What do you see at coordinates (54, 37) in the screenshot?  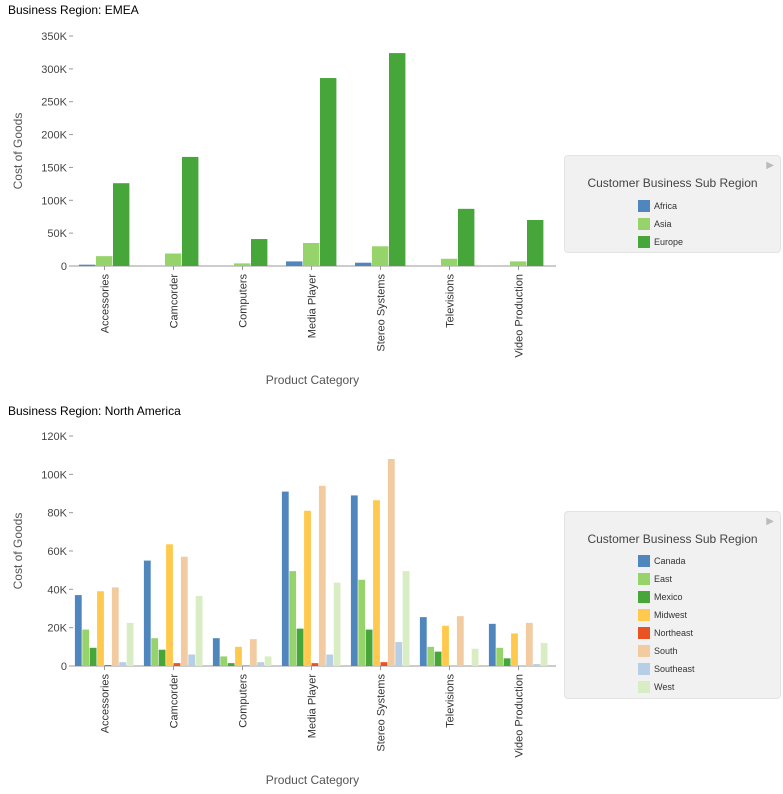 I see `y-tick-label: 350K` at bounding box center [54, 37].